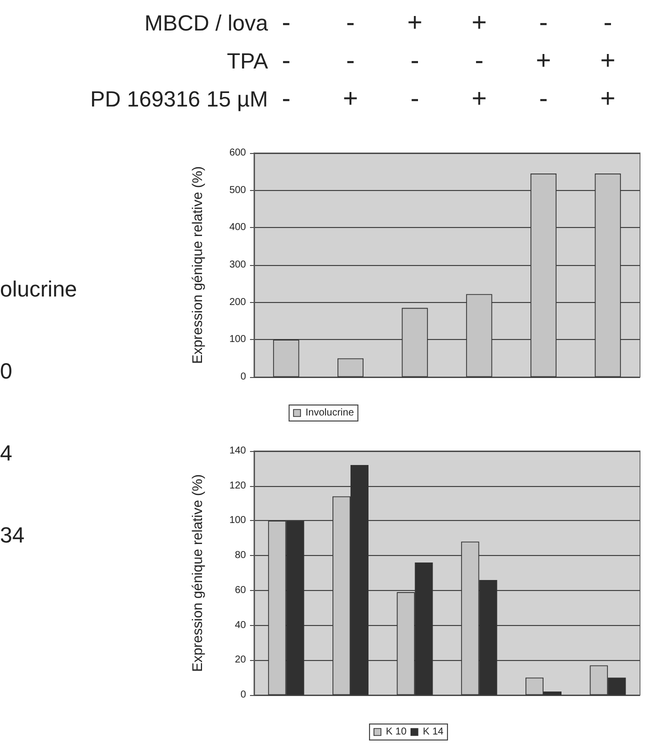 This screenshot has height=745, width=647. What do you see at coordinates (433, 732) in the screenshot?
I see `legend-label: K 14` at bounding box center [433, 732].